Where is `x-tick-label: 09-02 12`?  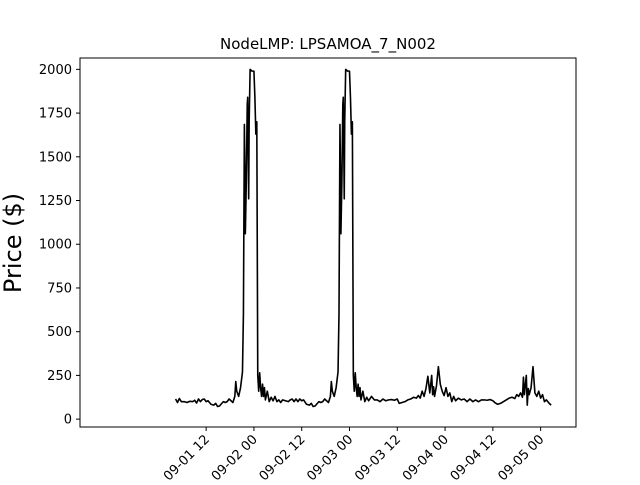
x-tick-label: 09-02 12 is located at coordinates (283, 456).